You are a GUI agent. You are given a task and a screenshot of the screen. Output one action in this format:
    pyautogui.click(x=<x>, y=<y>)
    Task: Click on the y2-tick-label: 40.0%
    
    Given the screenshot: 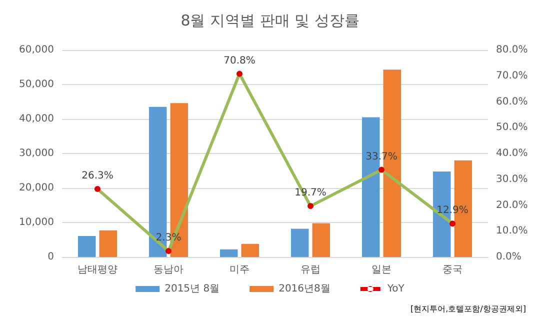 What is the action you would take?
    pyautogui.click(x=512, y=153)
    